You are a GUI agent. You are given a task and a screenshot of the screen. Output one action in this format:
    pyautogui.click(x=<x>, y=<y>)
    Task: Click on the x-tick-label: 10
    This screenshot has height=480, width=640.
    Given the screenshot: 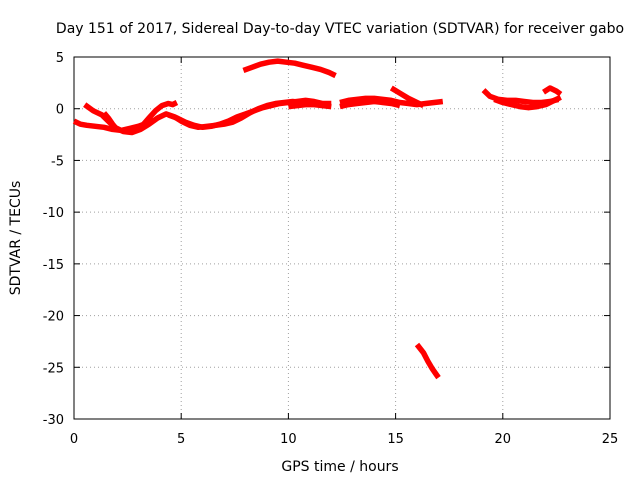 What is the action you would take?
    pyautogui.click(x=288, y=439)
    